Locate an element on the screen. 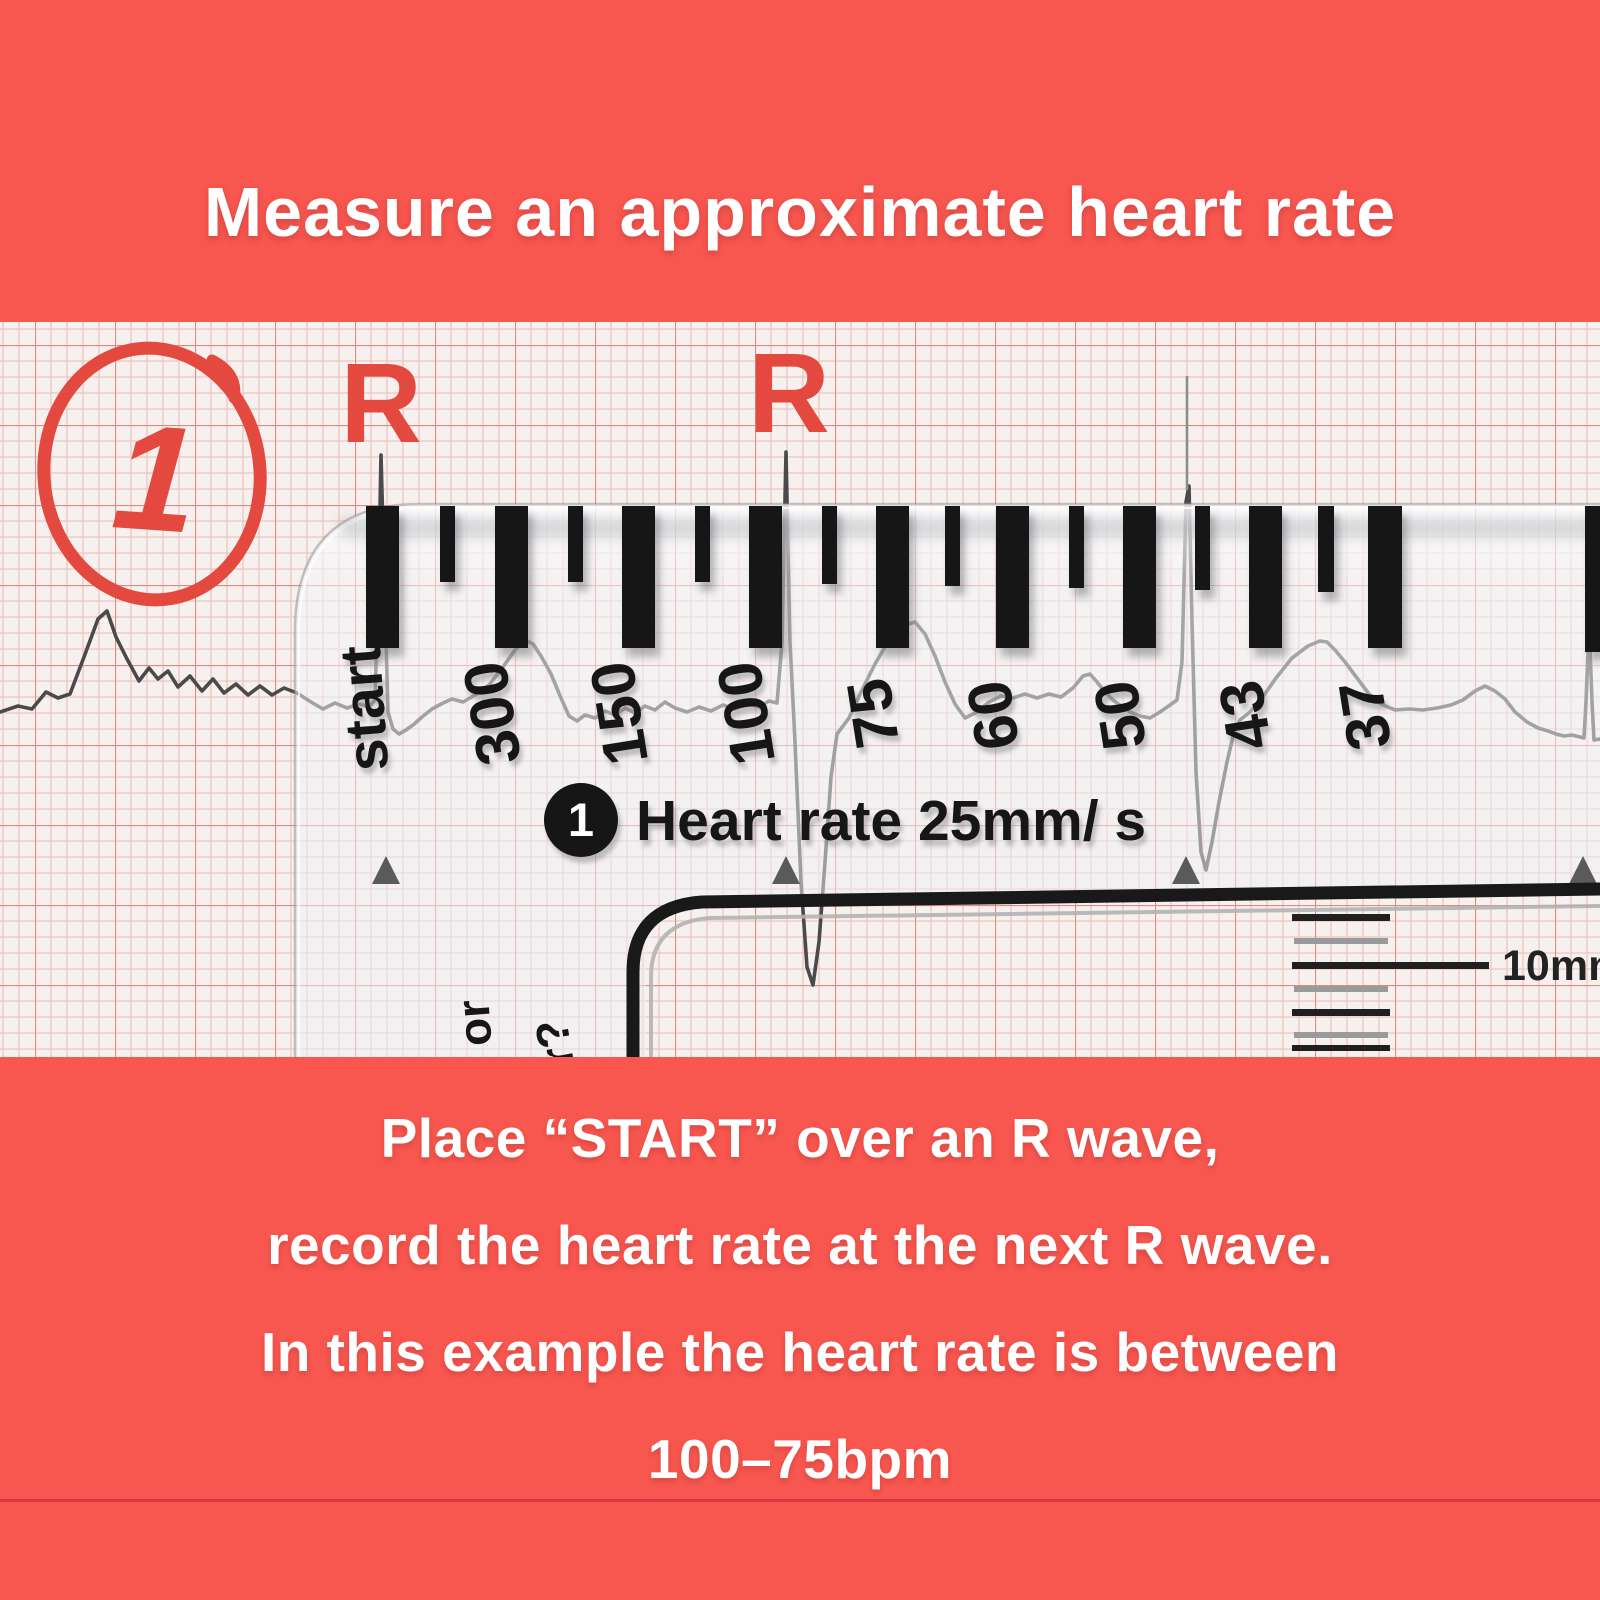 The width and height of the screenshot is (1600, 1600). ruler-scale-bars is located at coordinates (983, 579).